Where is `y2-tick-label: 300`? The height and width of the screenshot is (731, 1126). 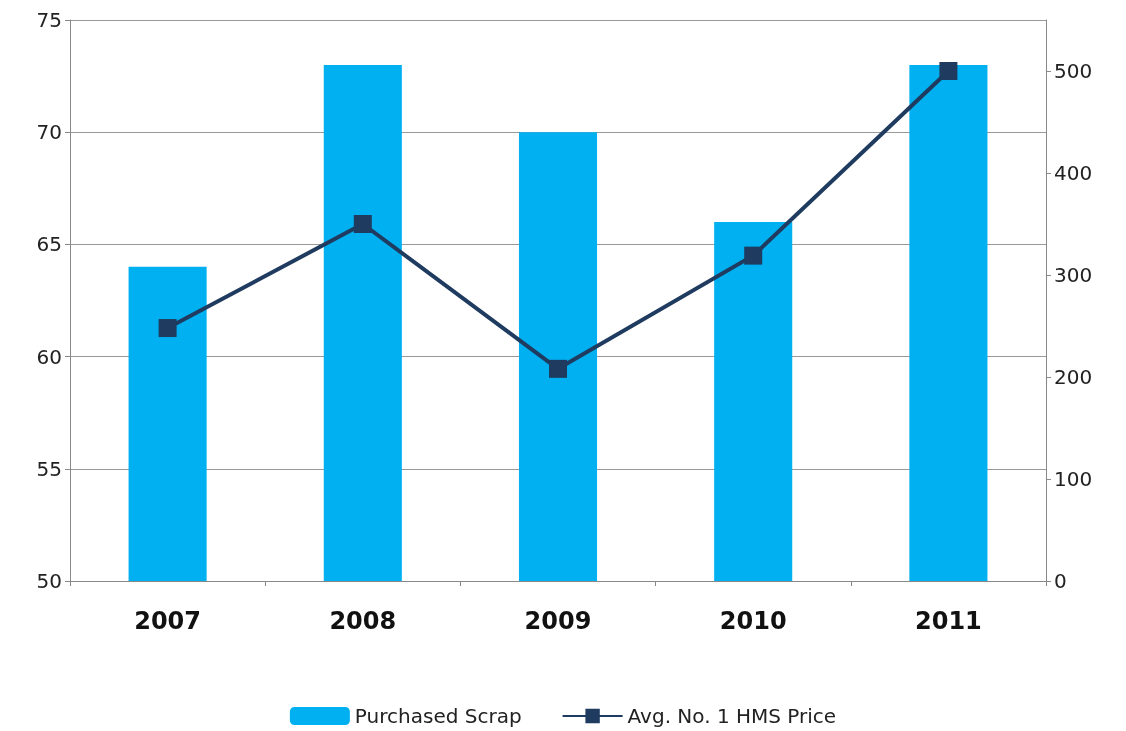 y2-tick-label: 300 is located at coordinates (1073, 275).